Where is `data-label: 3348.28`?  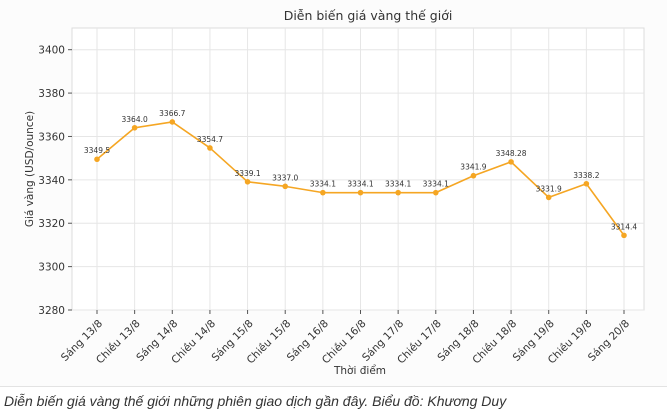 data-label: 3348.28 is located at coordinates (511, 153).